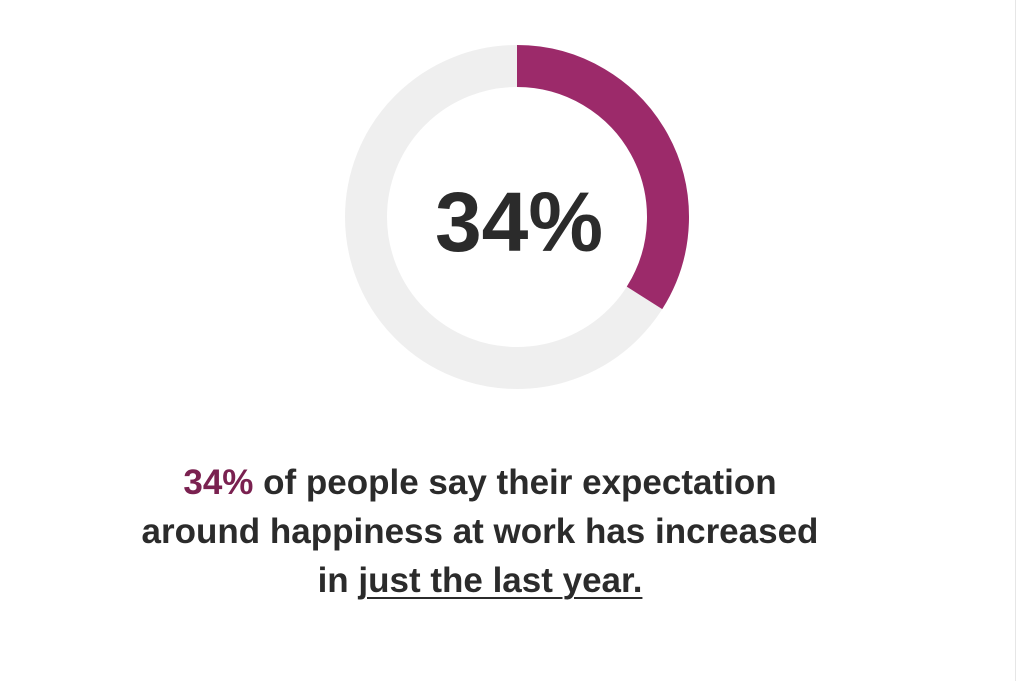 The image size is (1024, 681). I want to click on edge-line, so click(1015, 340).